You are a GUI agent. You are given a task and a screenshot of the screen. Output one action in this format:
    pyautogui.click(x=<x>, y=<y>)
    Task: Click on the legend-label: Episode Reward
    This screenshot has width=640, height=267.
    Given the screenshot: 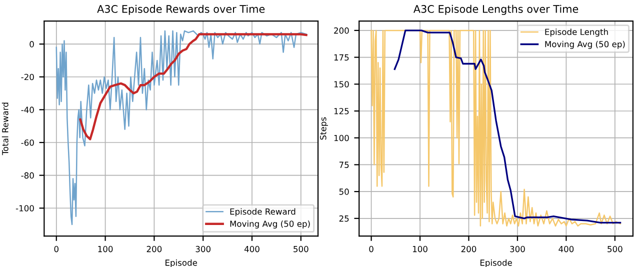 What is the action you would take?
    pyautogui.click(x=263, y=212)
    